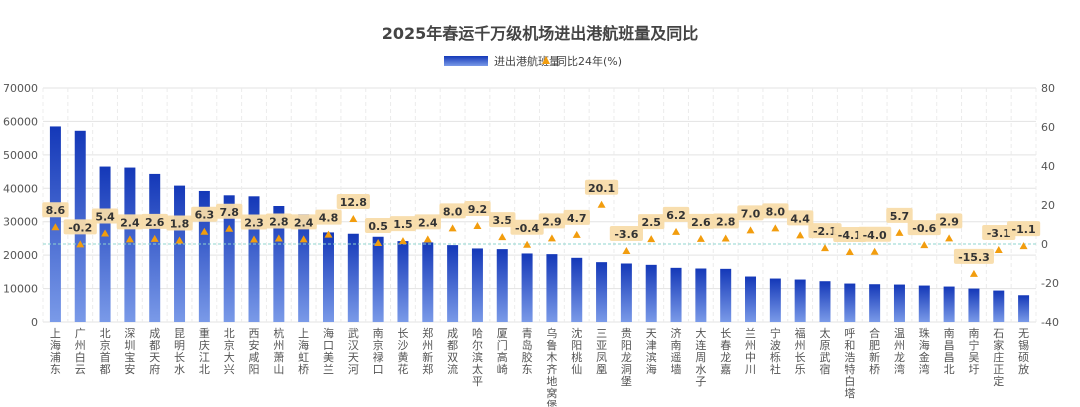 This screenshot has width=1080, height=407. I want to click on category-label: 长沙黄花, so click(402, 351).